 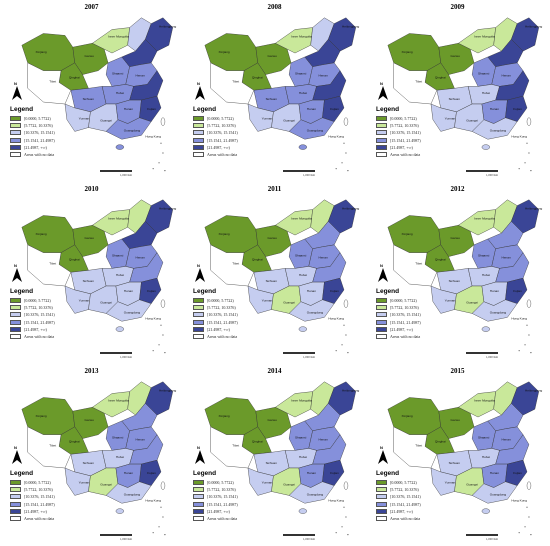 What do you see at coordinates (52, 81) in the screenshot?
I see `province-label: Tibet` at bounding box center [52, 81].